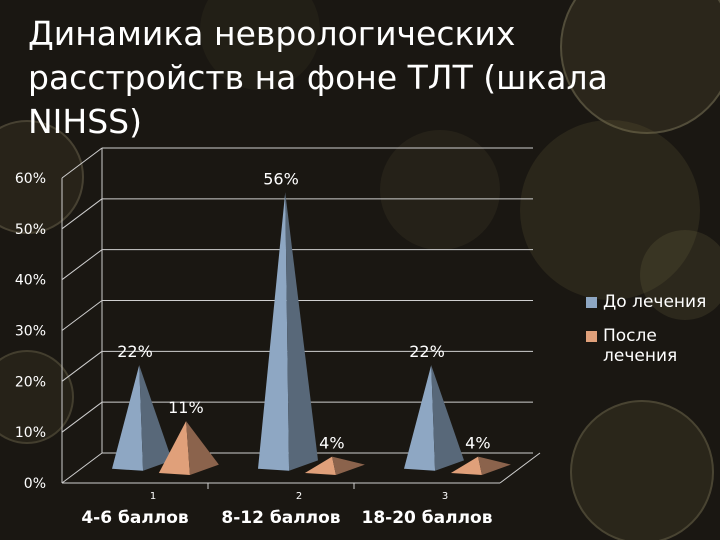 This screenshot has width=720, height=540. I want to click on legend-label-before: До лечения, so click(655, 302).